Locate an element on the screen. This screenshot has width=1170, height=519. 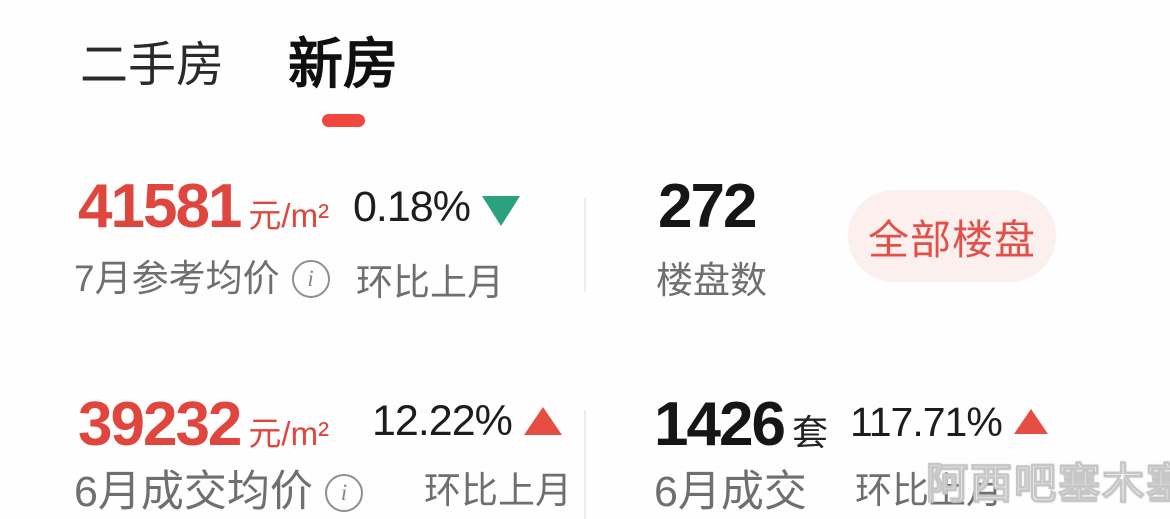
deal-count-change: 117.71% is located at coordinates (949, 422).